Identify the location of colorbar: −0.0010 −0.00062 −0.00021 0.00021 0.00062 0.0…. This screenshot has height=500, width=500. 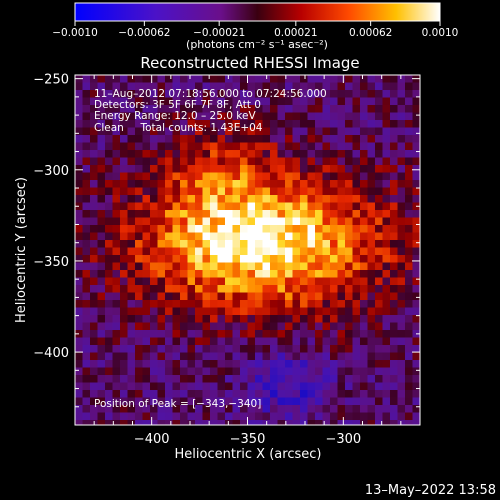
(255, 26).